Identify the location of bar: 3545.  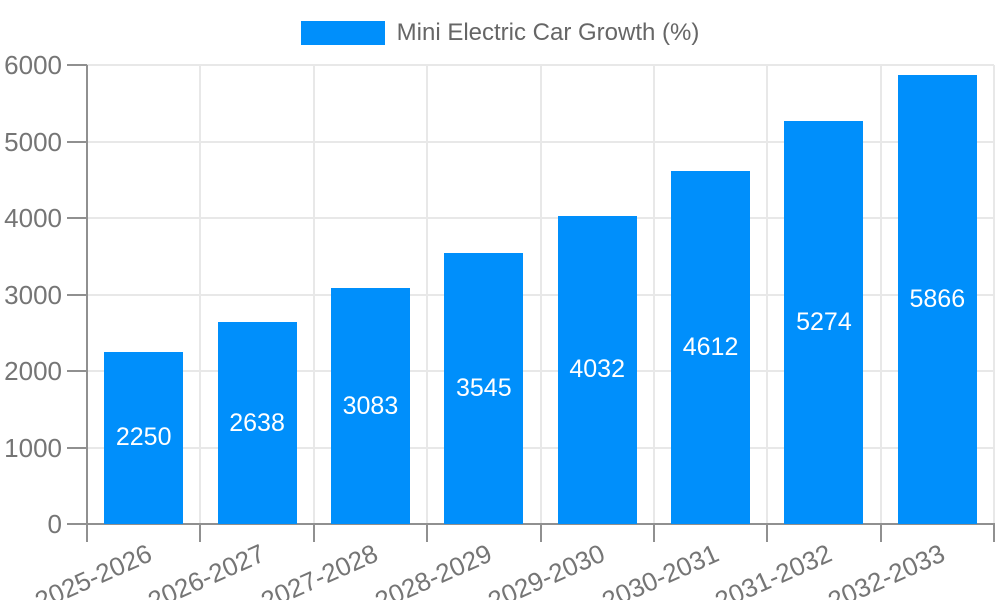
(484, 388).